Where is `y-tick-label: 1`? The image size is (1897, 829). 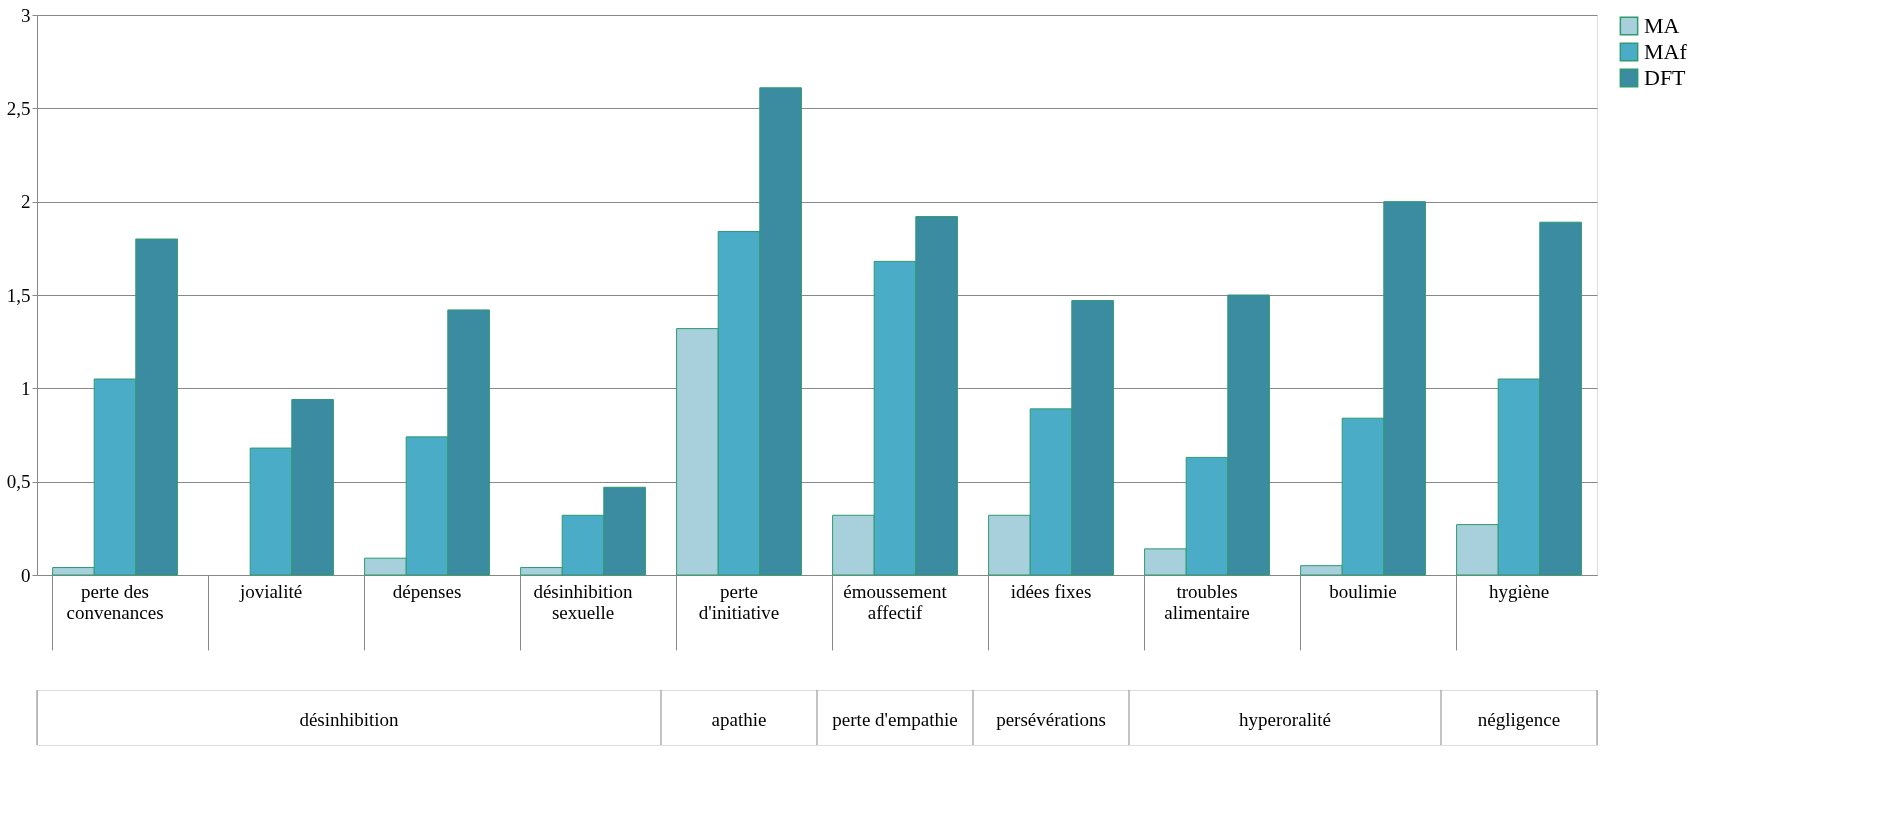 y-tick-label: 1 is located at coordinates (26, 388).